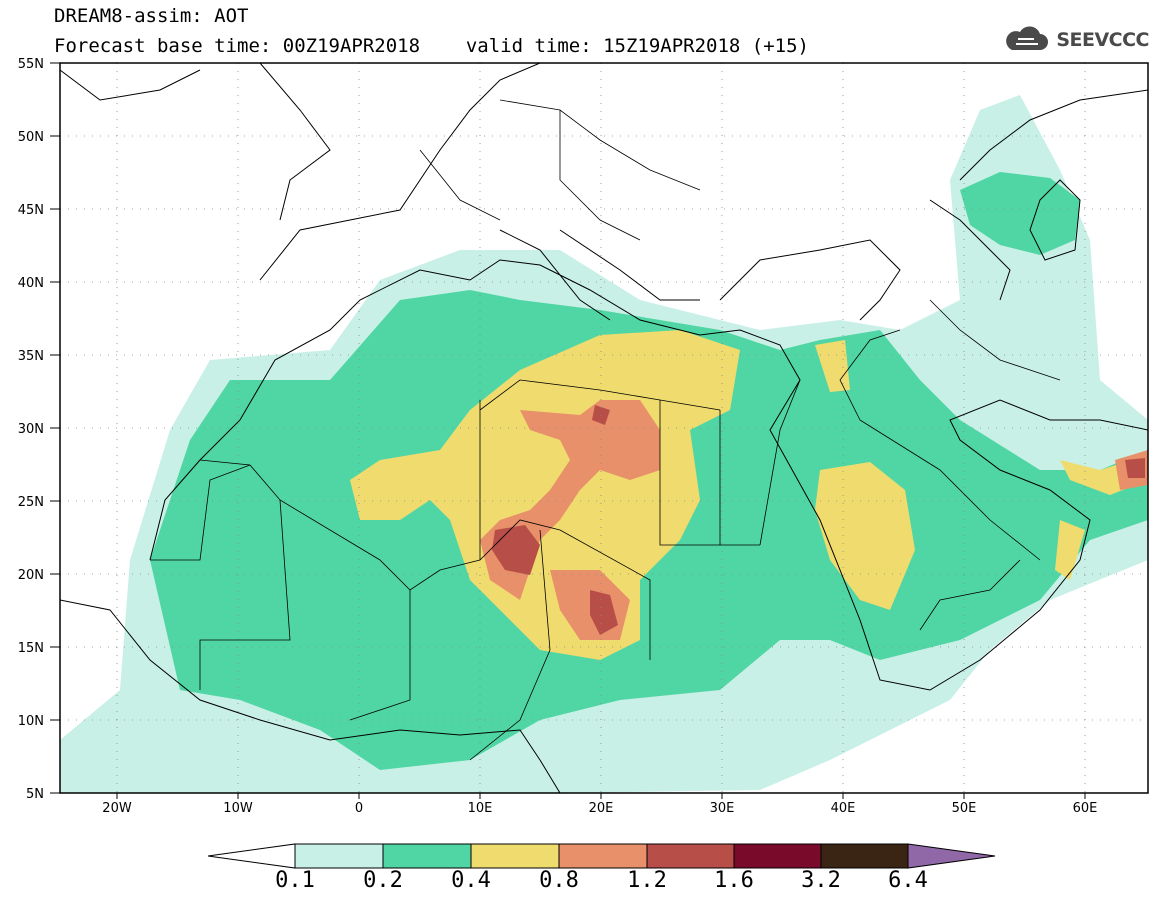 Image resolution: width=1165 pixels, height=905 pixels. I want to click on lon-label: 40E, so click(843, 808).